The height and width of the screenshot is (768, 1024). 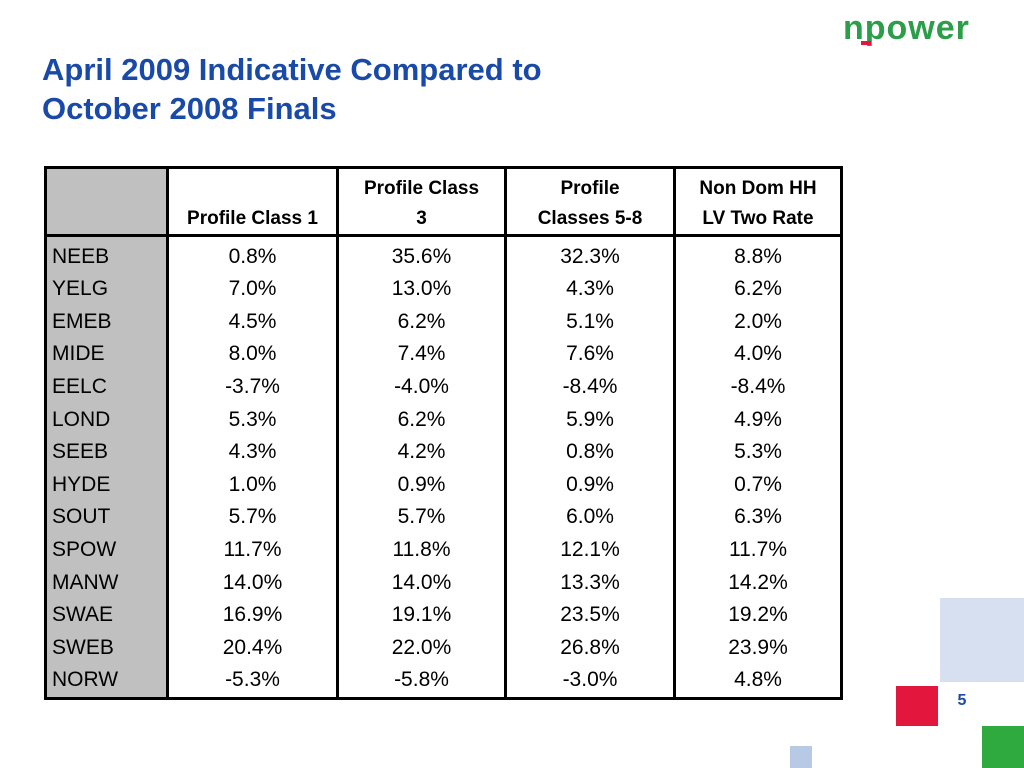 What do you see at coordinates (866, 43) in the screenshot?
I see `logo-accent-mark` at bounding box center [866, 43].